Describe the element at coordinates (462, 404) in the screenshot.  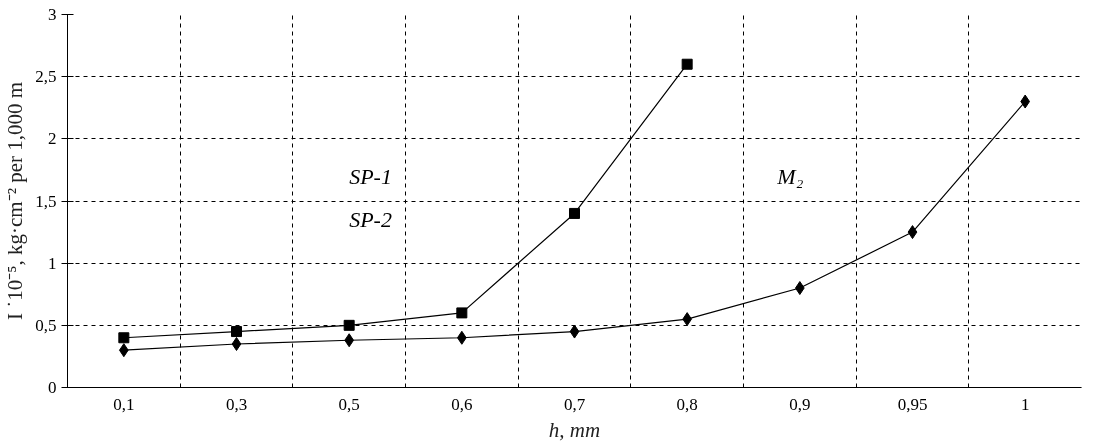
I see `x-tick-label: 0,6` at that location.